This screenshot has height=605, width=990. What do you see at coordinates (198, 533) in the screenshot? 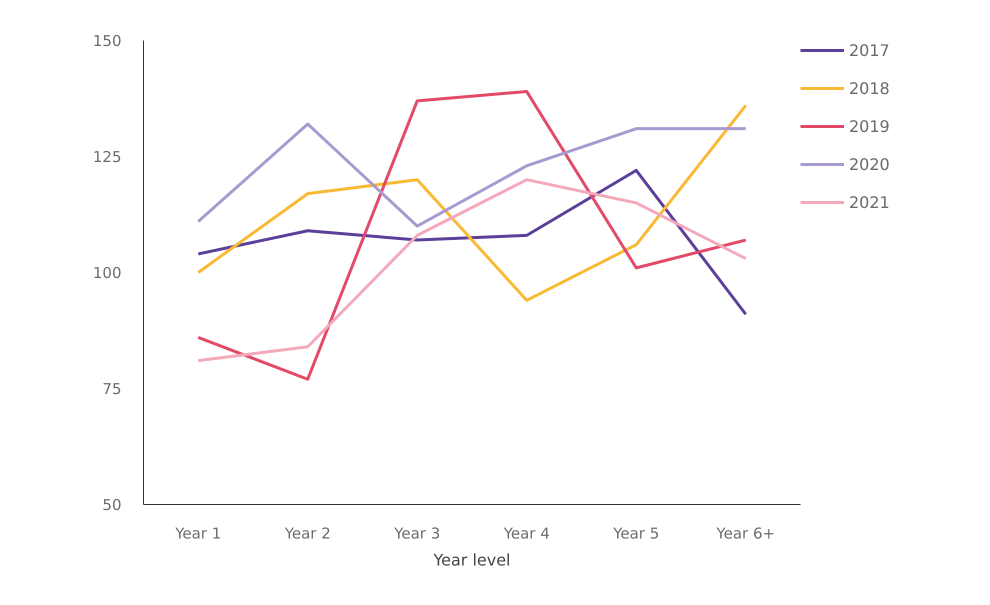
I see `x-tick-label: Year 1` at bounding box center [198, 533].